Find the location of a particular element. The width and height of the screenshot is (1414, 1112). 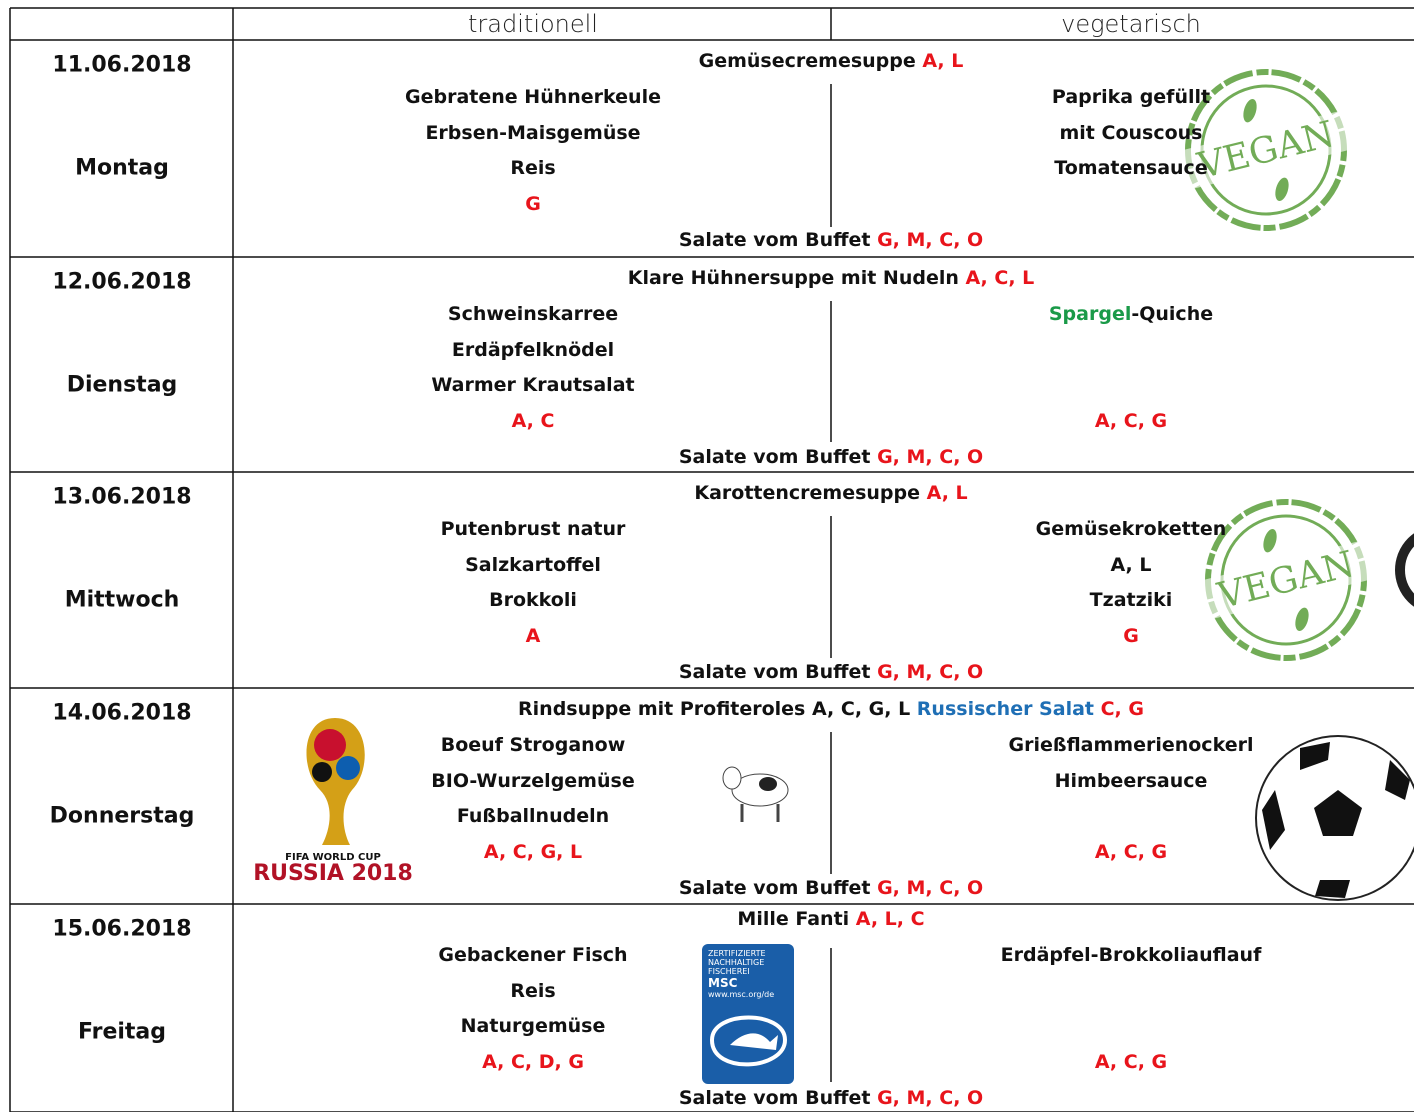

menu-line: Mille Fanti A, L, C is located at coordinates (830, 919).